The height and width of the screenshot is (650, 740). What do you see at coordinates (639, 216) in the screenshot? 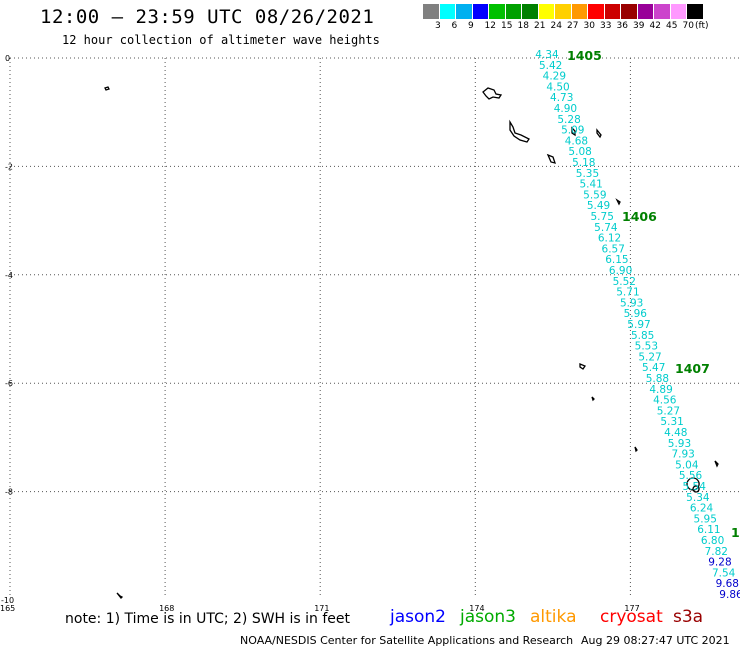
I see `pass-time-label: 1406` at bounding box center [639, 216].